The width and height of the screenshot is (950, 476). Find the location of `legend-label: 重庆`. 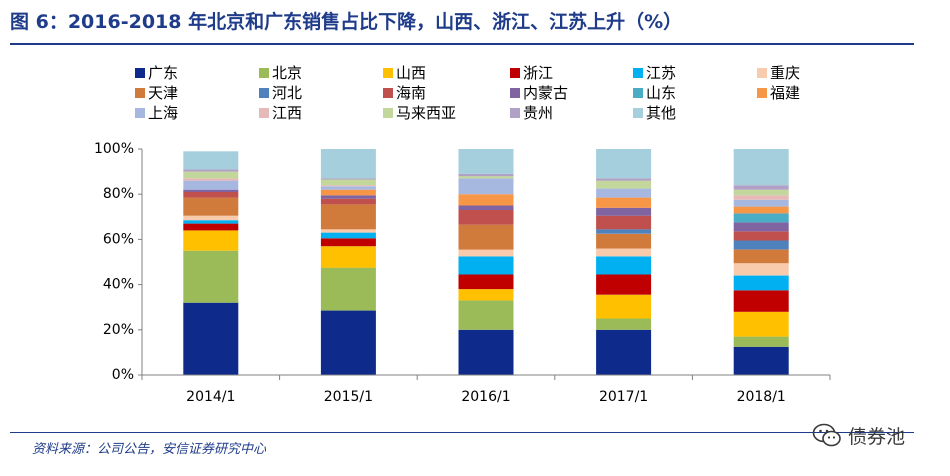

legend-label: 重庆 is located at coordinates (785, 73).